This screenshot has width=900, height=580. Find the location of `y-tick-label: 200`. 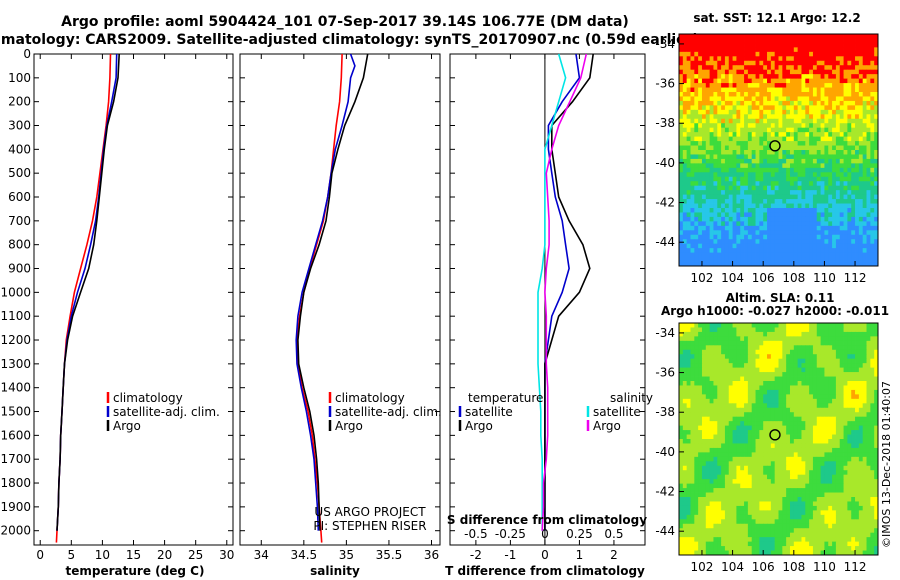

y-tick-label: 200 is located at coordinates (19, 102).